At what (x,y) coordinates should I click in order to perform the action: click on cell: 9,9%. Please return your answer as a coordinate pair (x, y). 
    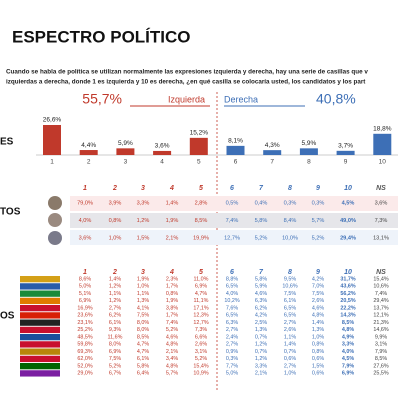
    Looking at the image, I should click on (381, 337).